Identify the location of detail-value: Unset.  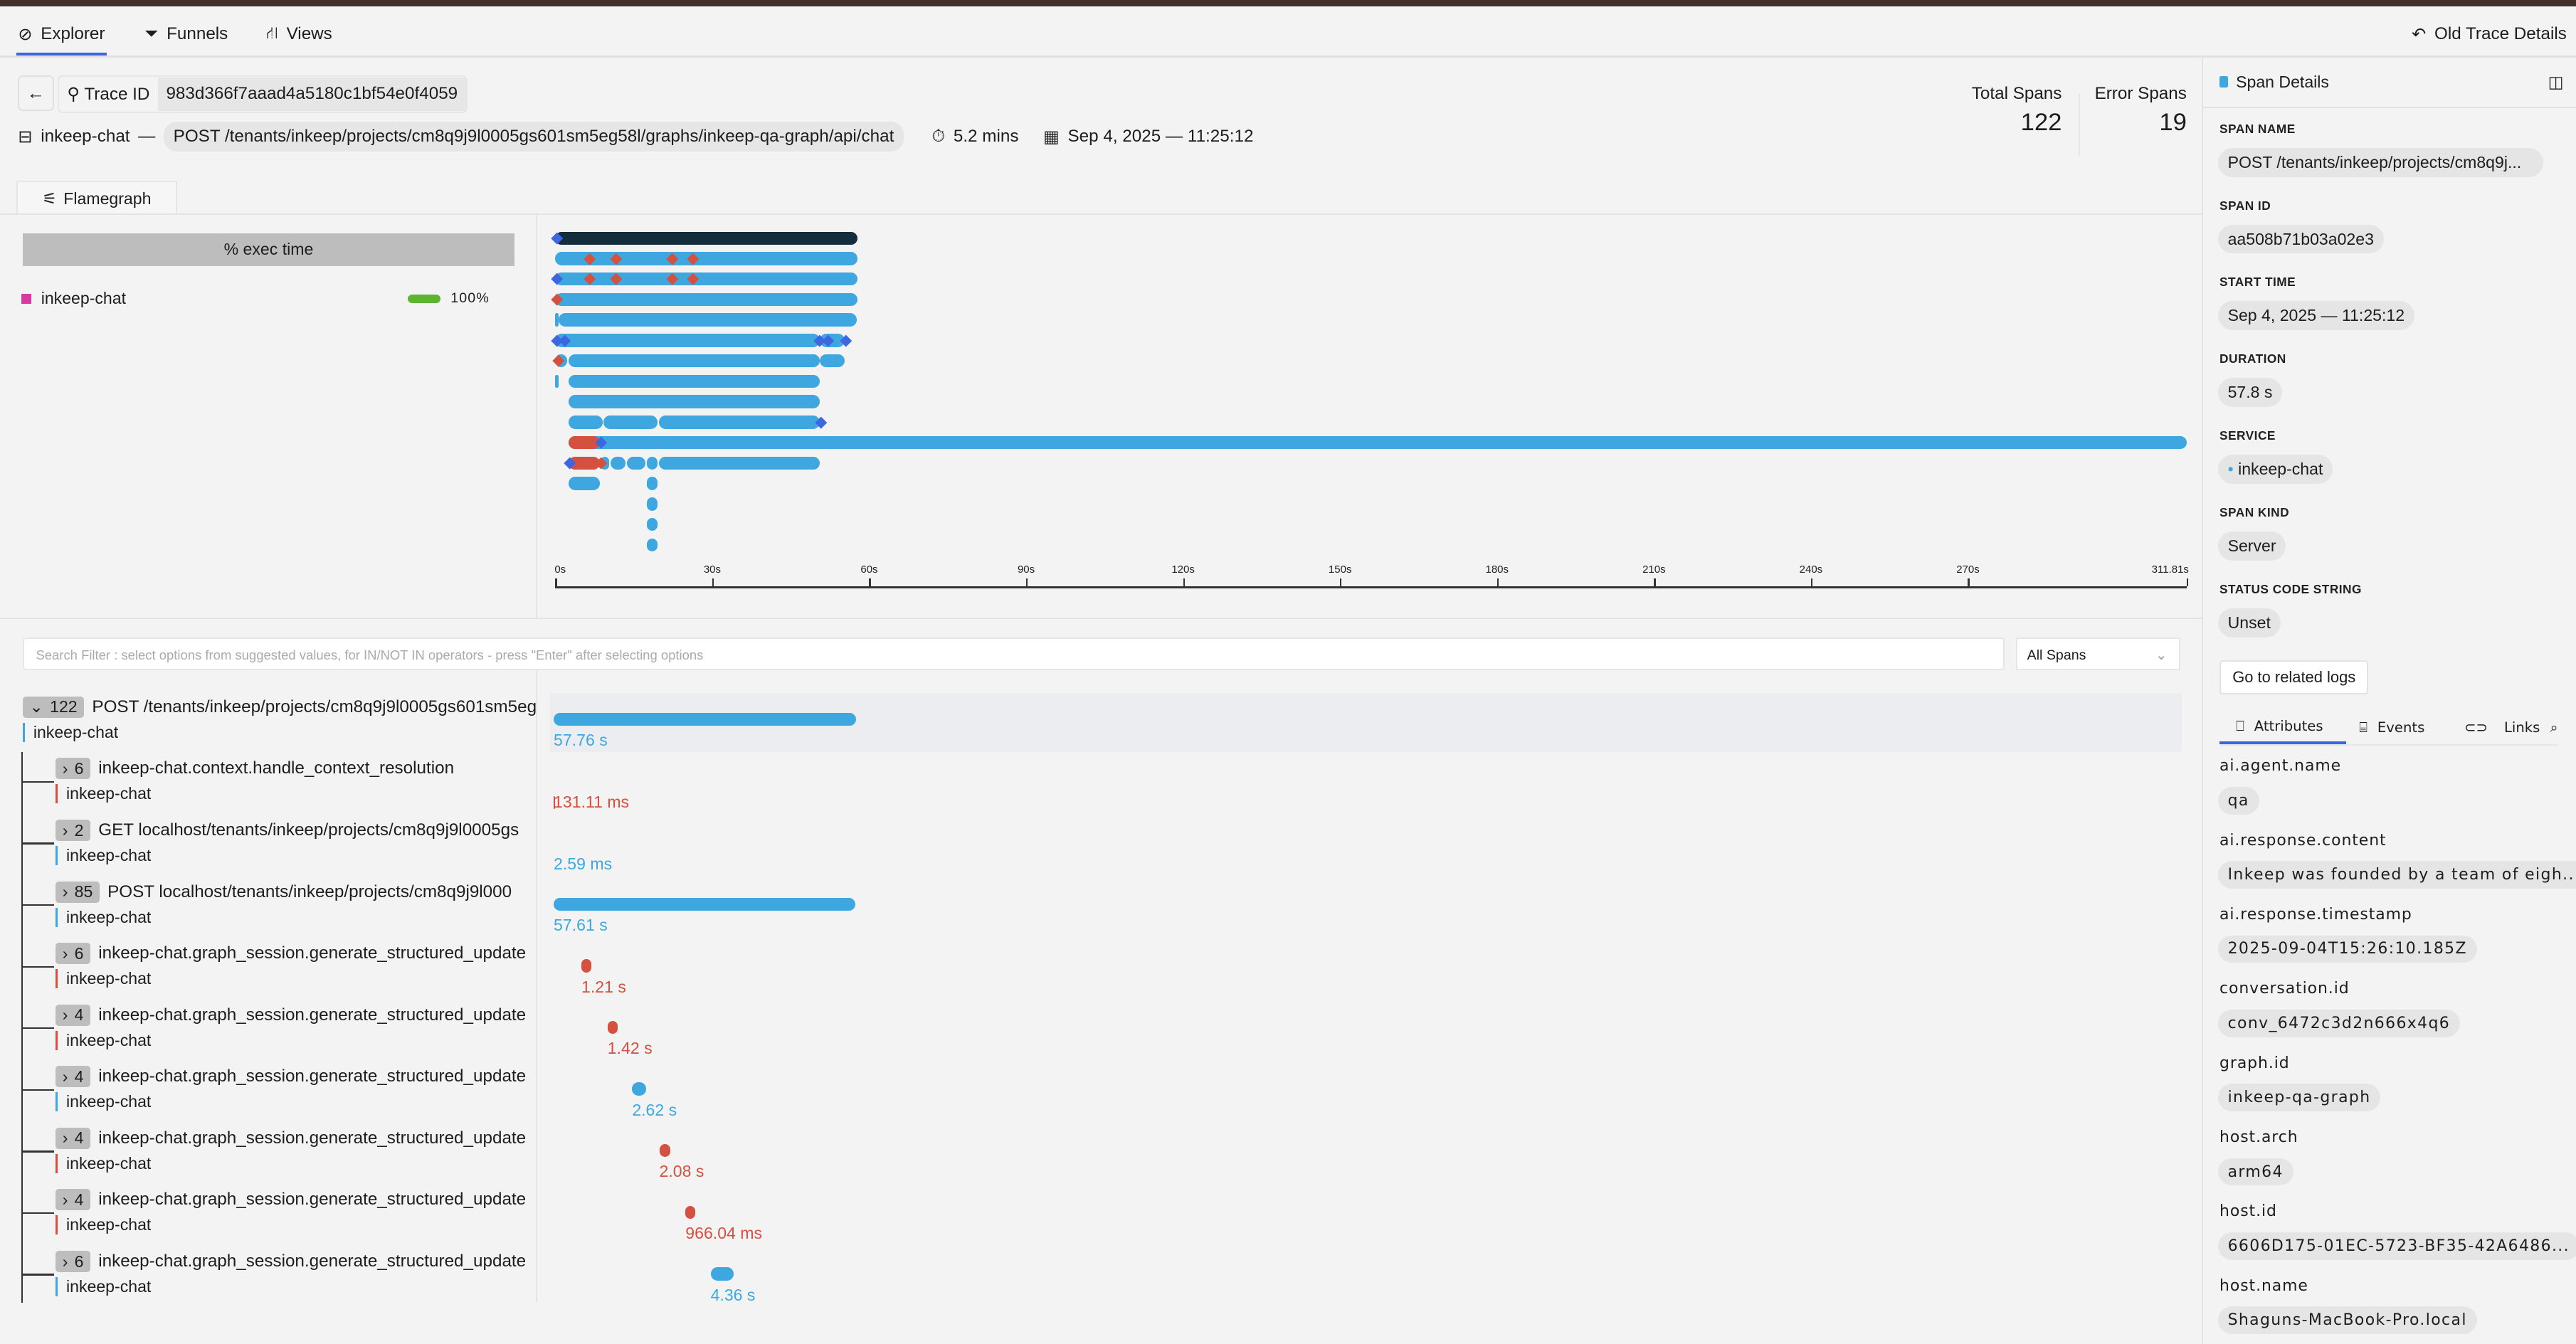
(2249, 622).